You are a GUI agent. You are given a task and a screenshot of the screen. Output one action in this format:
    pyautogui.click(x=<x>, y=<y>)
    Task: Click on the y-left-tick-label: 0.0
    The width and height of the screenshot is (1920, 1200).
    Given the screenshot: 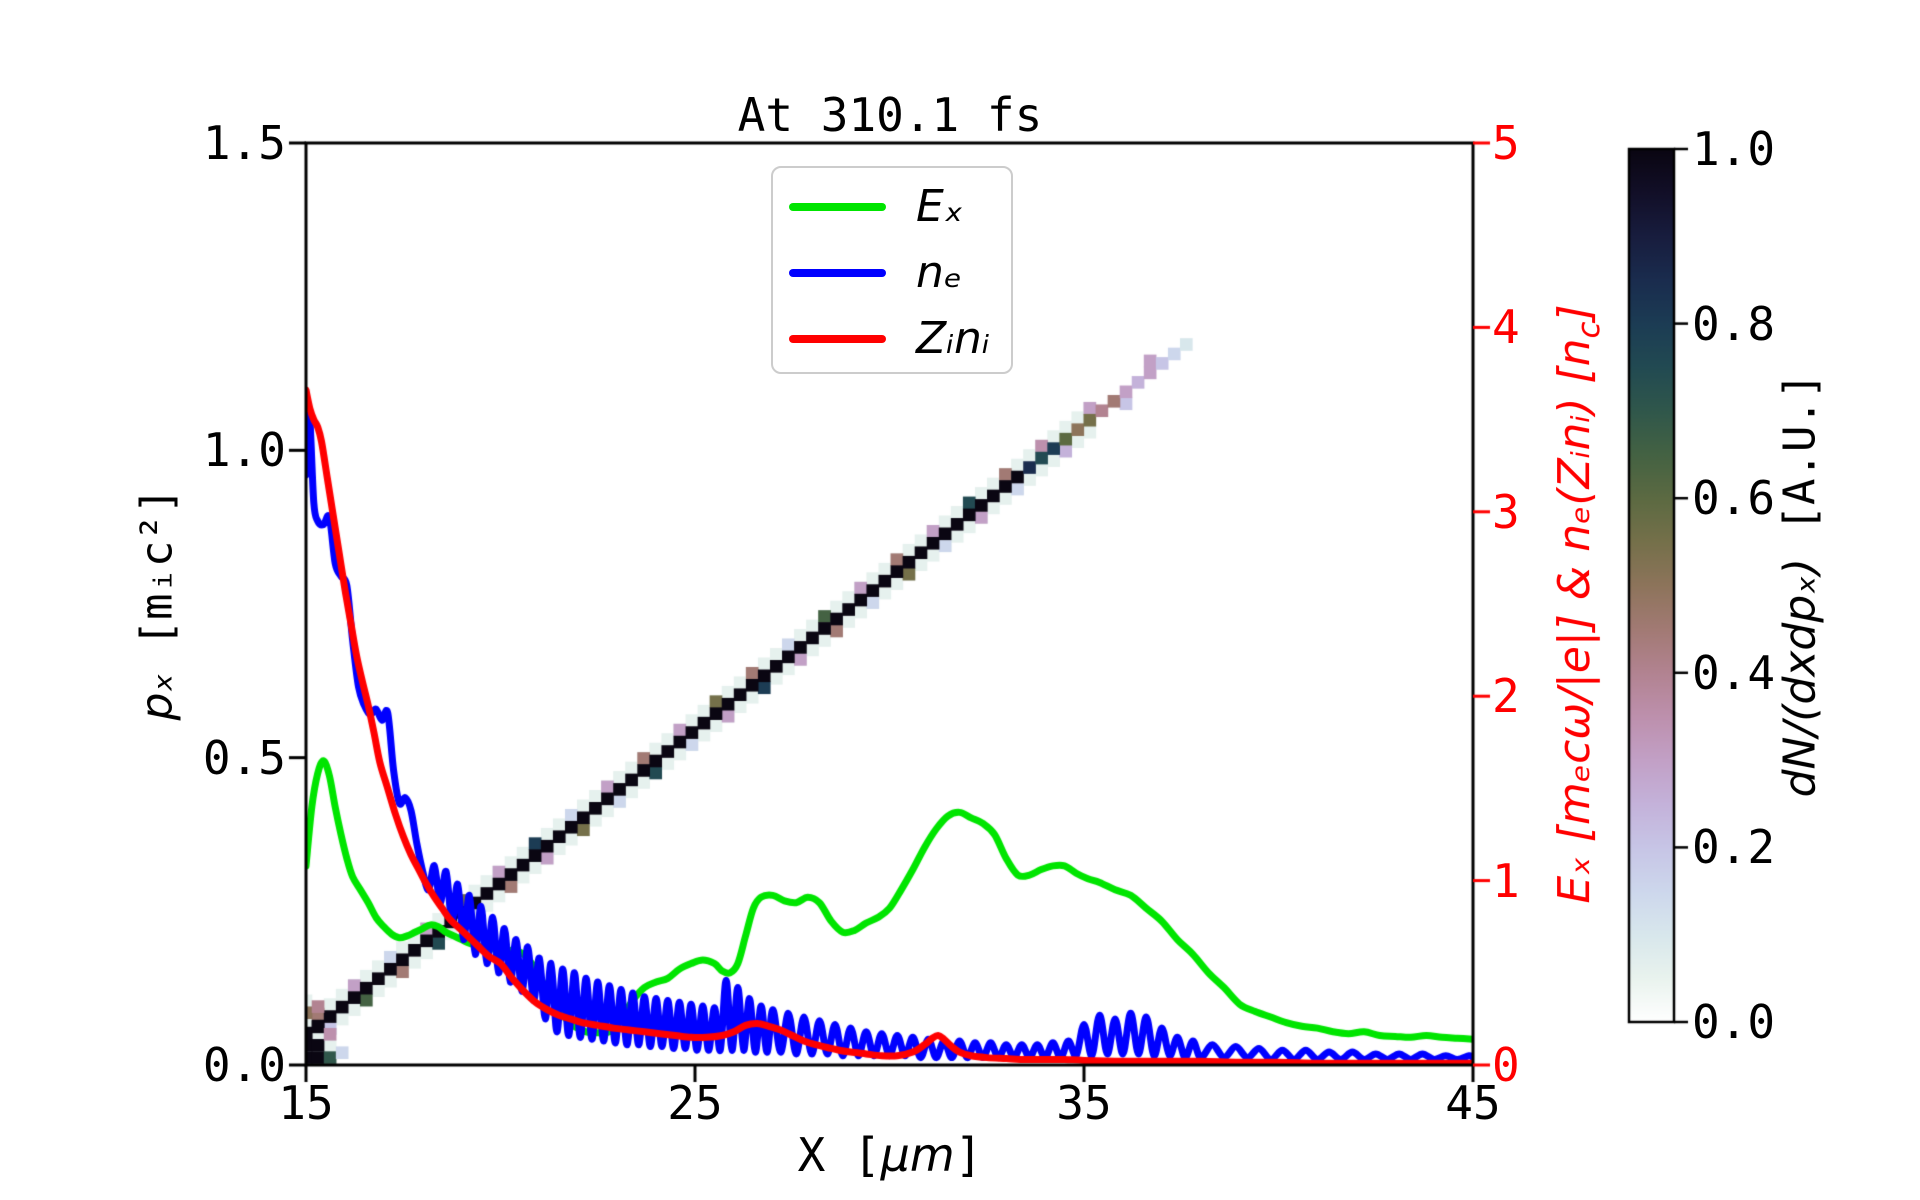 What is the action you would take?
    pyautogui.click(x=244, y=1065)
    